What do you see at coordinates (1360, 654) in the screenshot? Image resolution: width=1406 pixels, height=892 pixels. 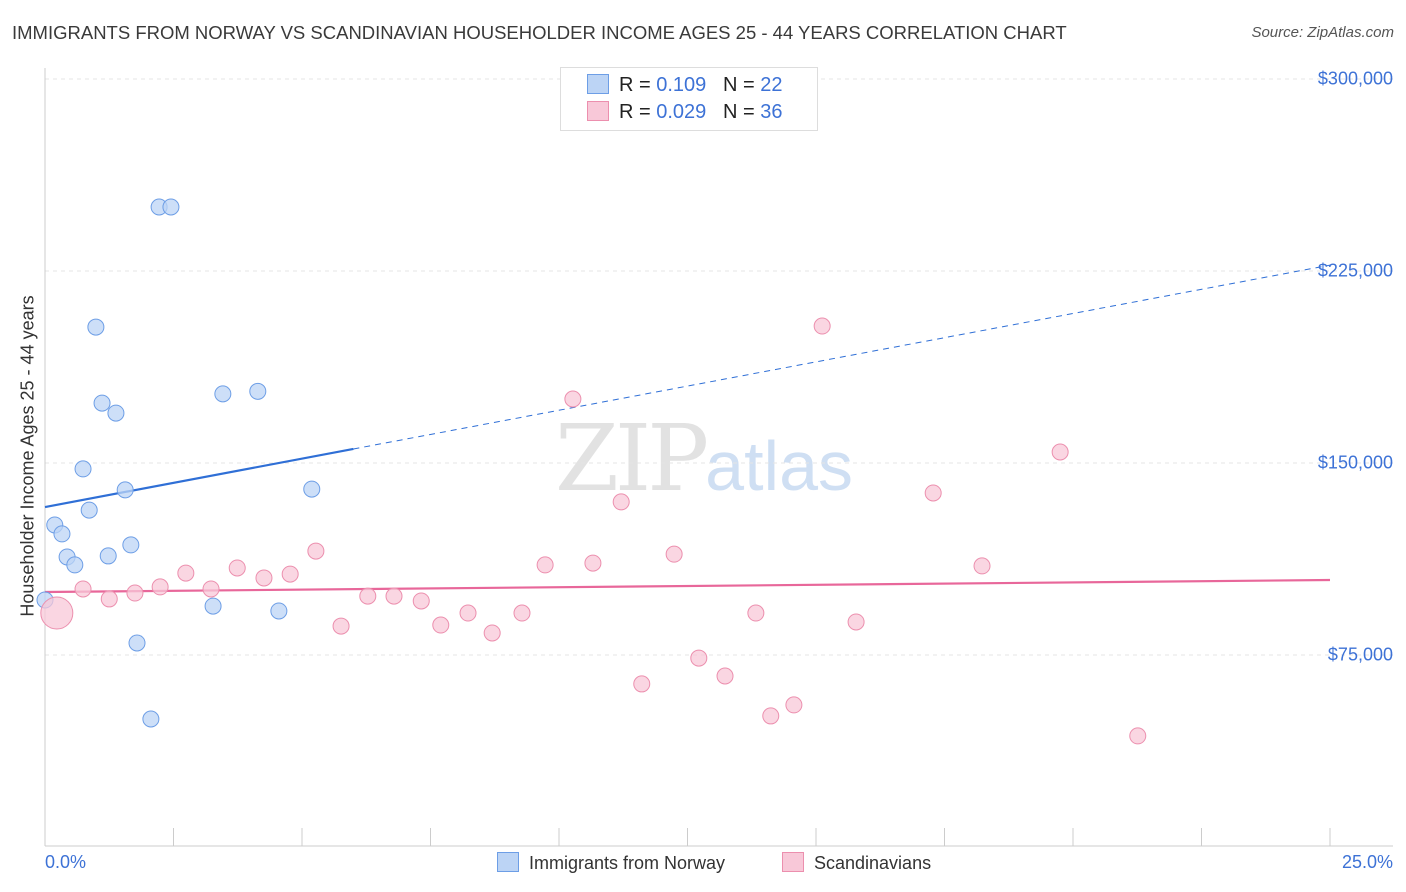 I see `y-tick-label: $75,000` at bounding box center [1360, 654].